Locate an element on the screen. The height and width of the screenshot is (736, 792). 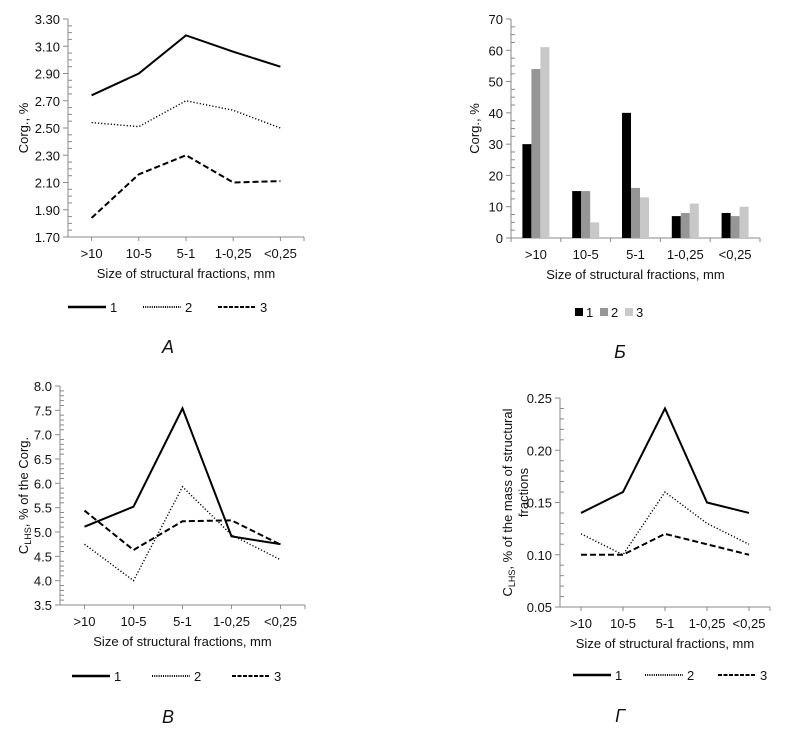
y-tick-label: 3.30 is located at coordinates (47, 19).